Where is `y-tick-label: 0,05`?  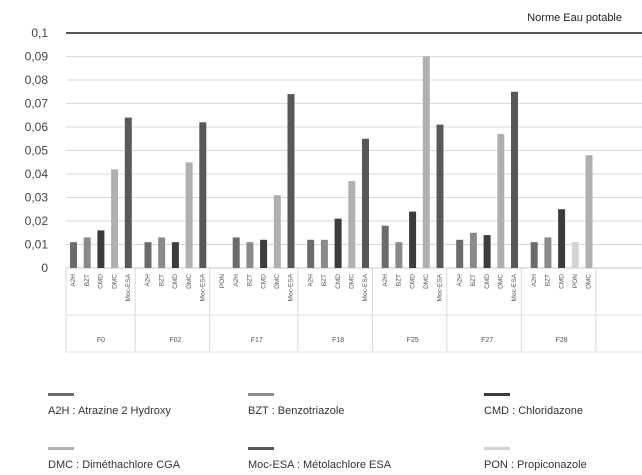 y-tick-label: 0,05 is located at coordinates (37, 151).